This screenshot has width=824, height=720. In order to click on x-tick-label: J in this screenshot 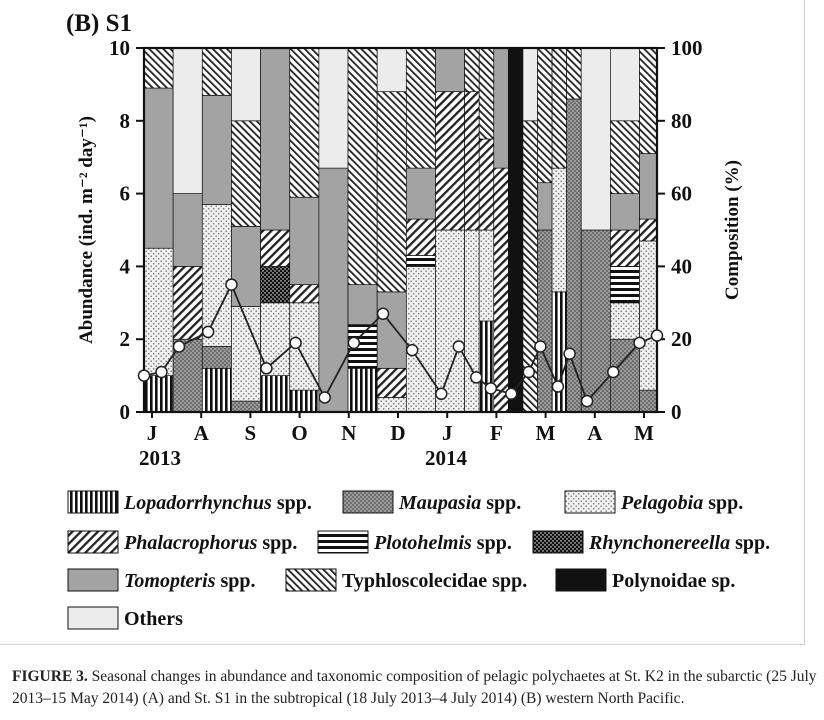, I will do `click(152, 433)`.